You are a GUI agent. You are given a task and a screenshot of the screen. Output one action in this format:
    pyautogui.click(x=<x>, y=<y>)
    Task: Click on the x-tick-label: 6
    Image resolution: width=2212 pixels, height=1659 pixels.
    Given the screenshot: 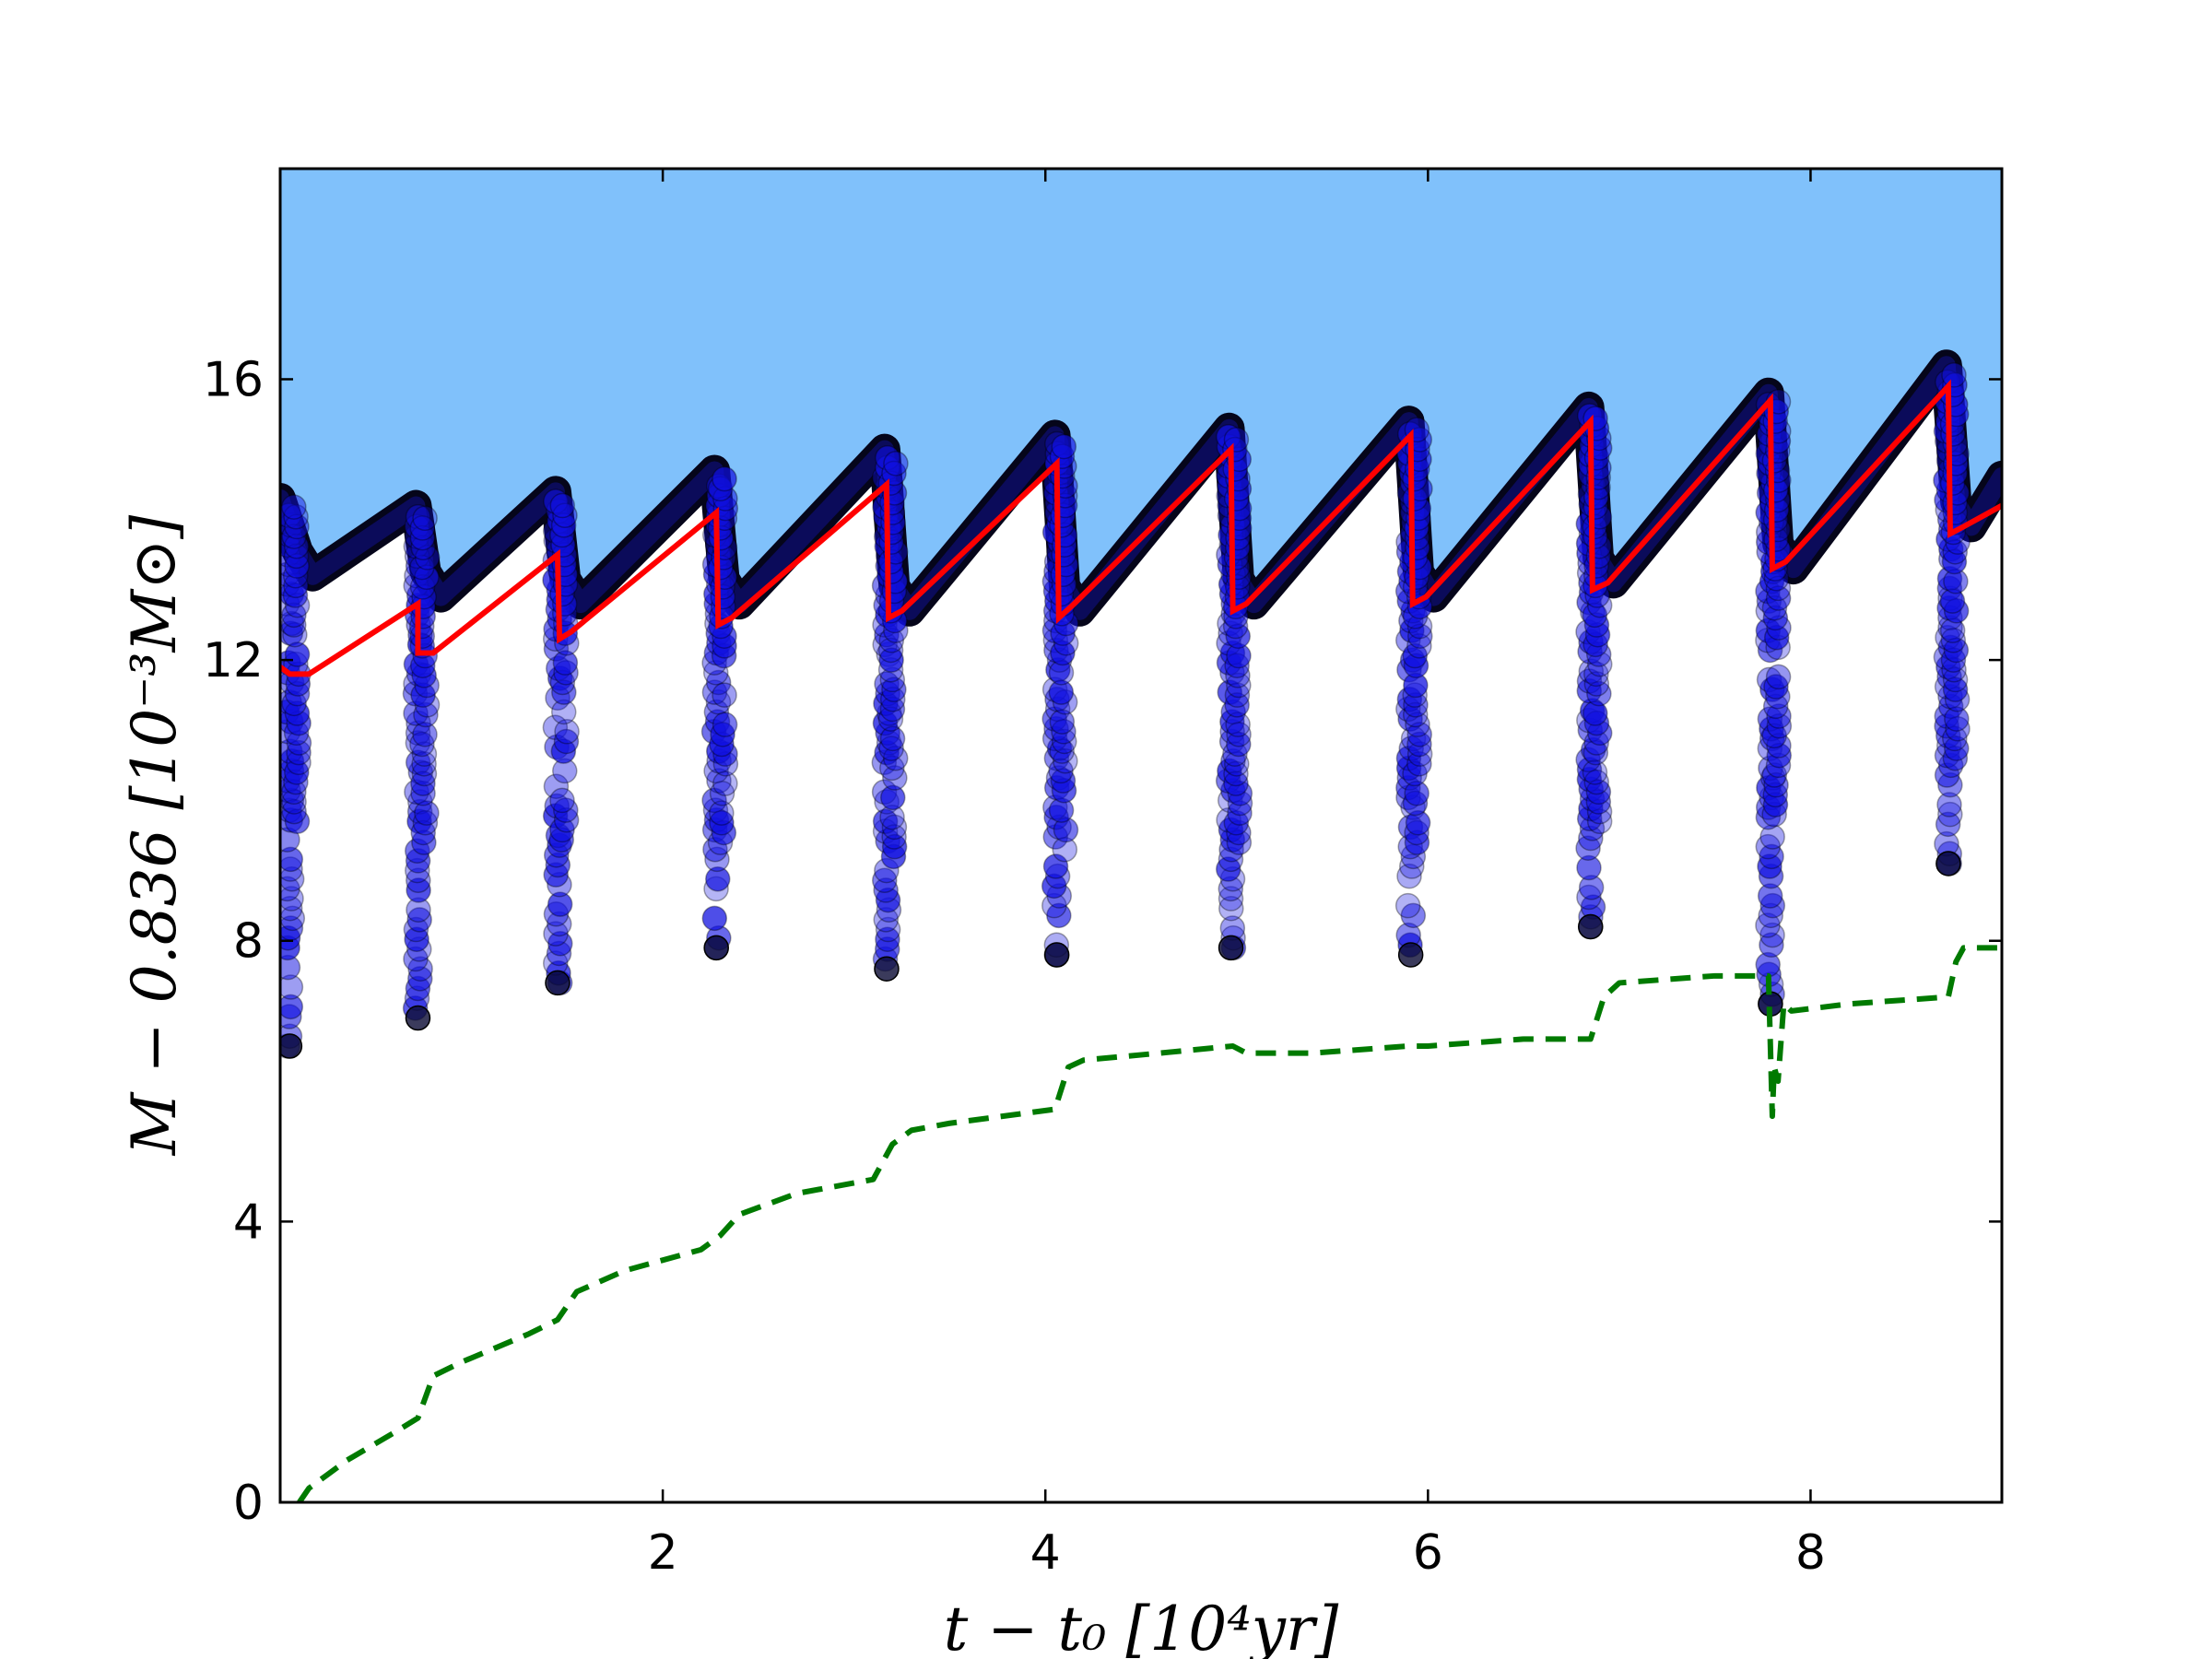 What is the action you would take?
    pyautogui.click(x=1428, y=1553)
    